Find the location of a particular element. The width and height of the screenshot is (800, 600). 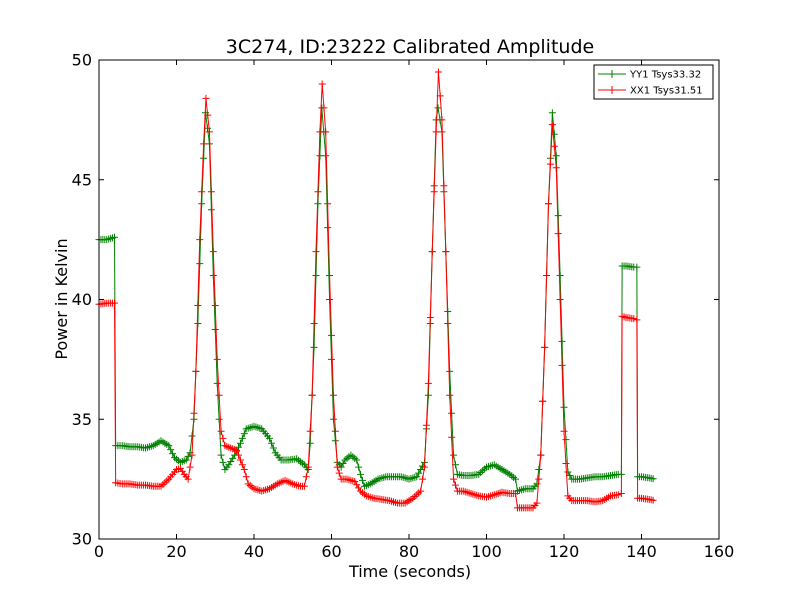

legend: YY1 Tsys33.32 XX1 Tsys31.51 is located at coordinates (653, 82).